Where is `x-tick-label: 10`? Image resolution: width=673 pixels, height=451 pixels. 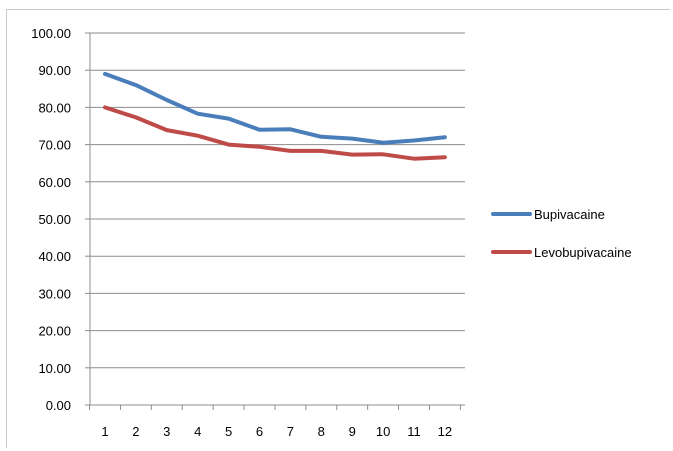 x-tick-label: 10 is located at coordinates (383, 431).